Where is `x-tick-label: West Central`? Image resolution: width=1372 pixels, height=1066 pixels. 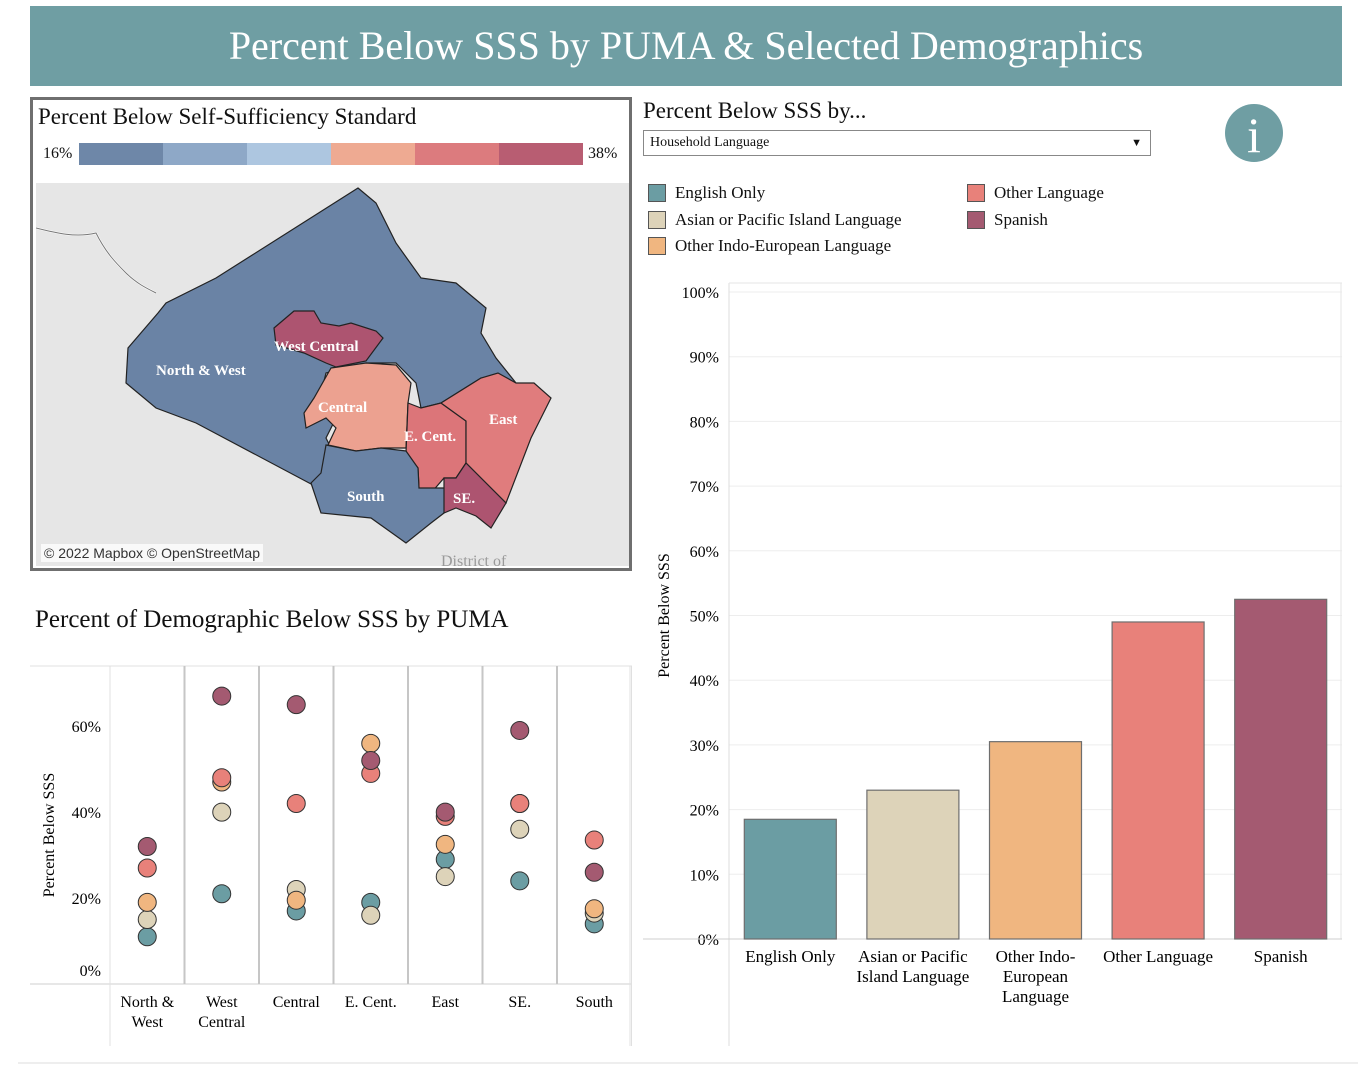
x-tick-label: West Central is located at coordinates (222, 1012).